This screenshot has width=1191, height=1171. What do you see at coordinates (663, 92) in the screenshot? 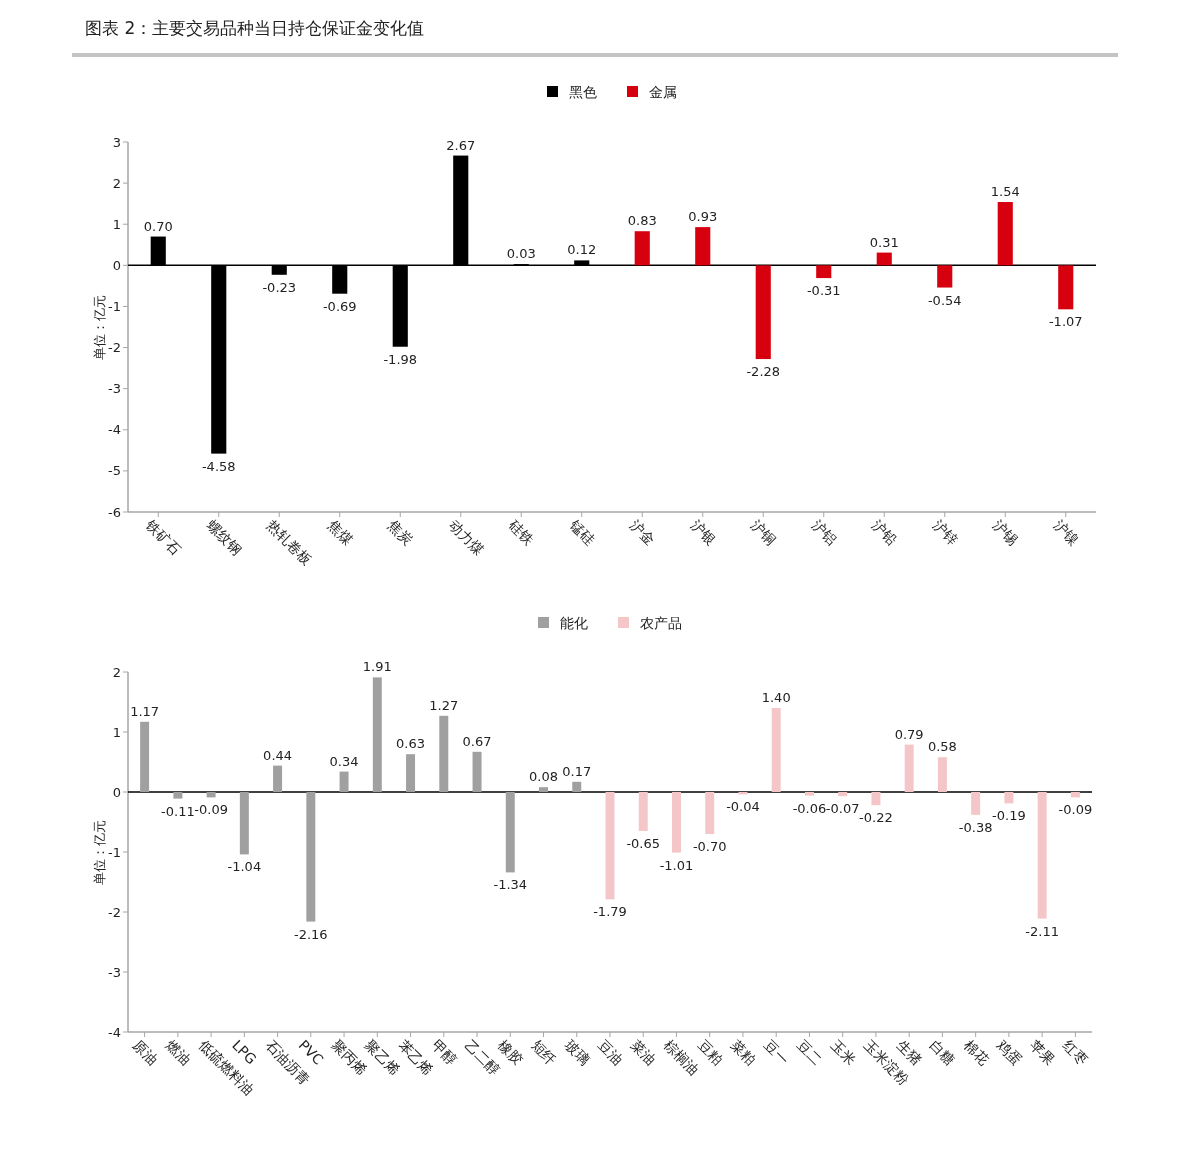
I see `legend-label: 金属` at bounding box center [663, 92].